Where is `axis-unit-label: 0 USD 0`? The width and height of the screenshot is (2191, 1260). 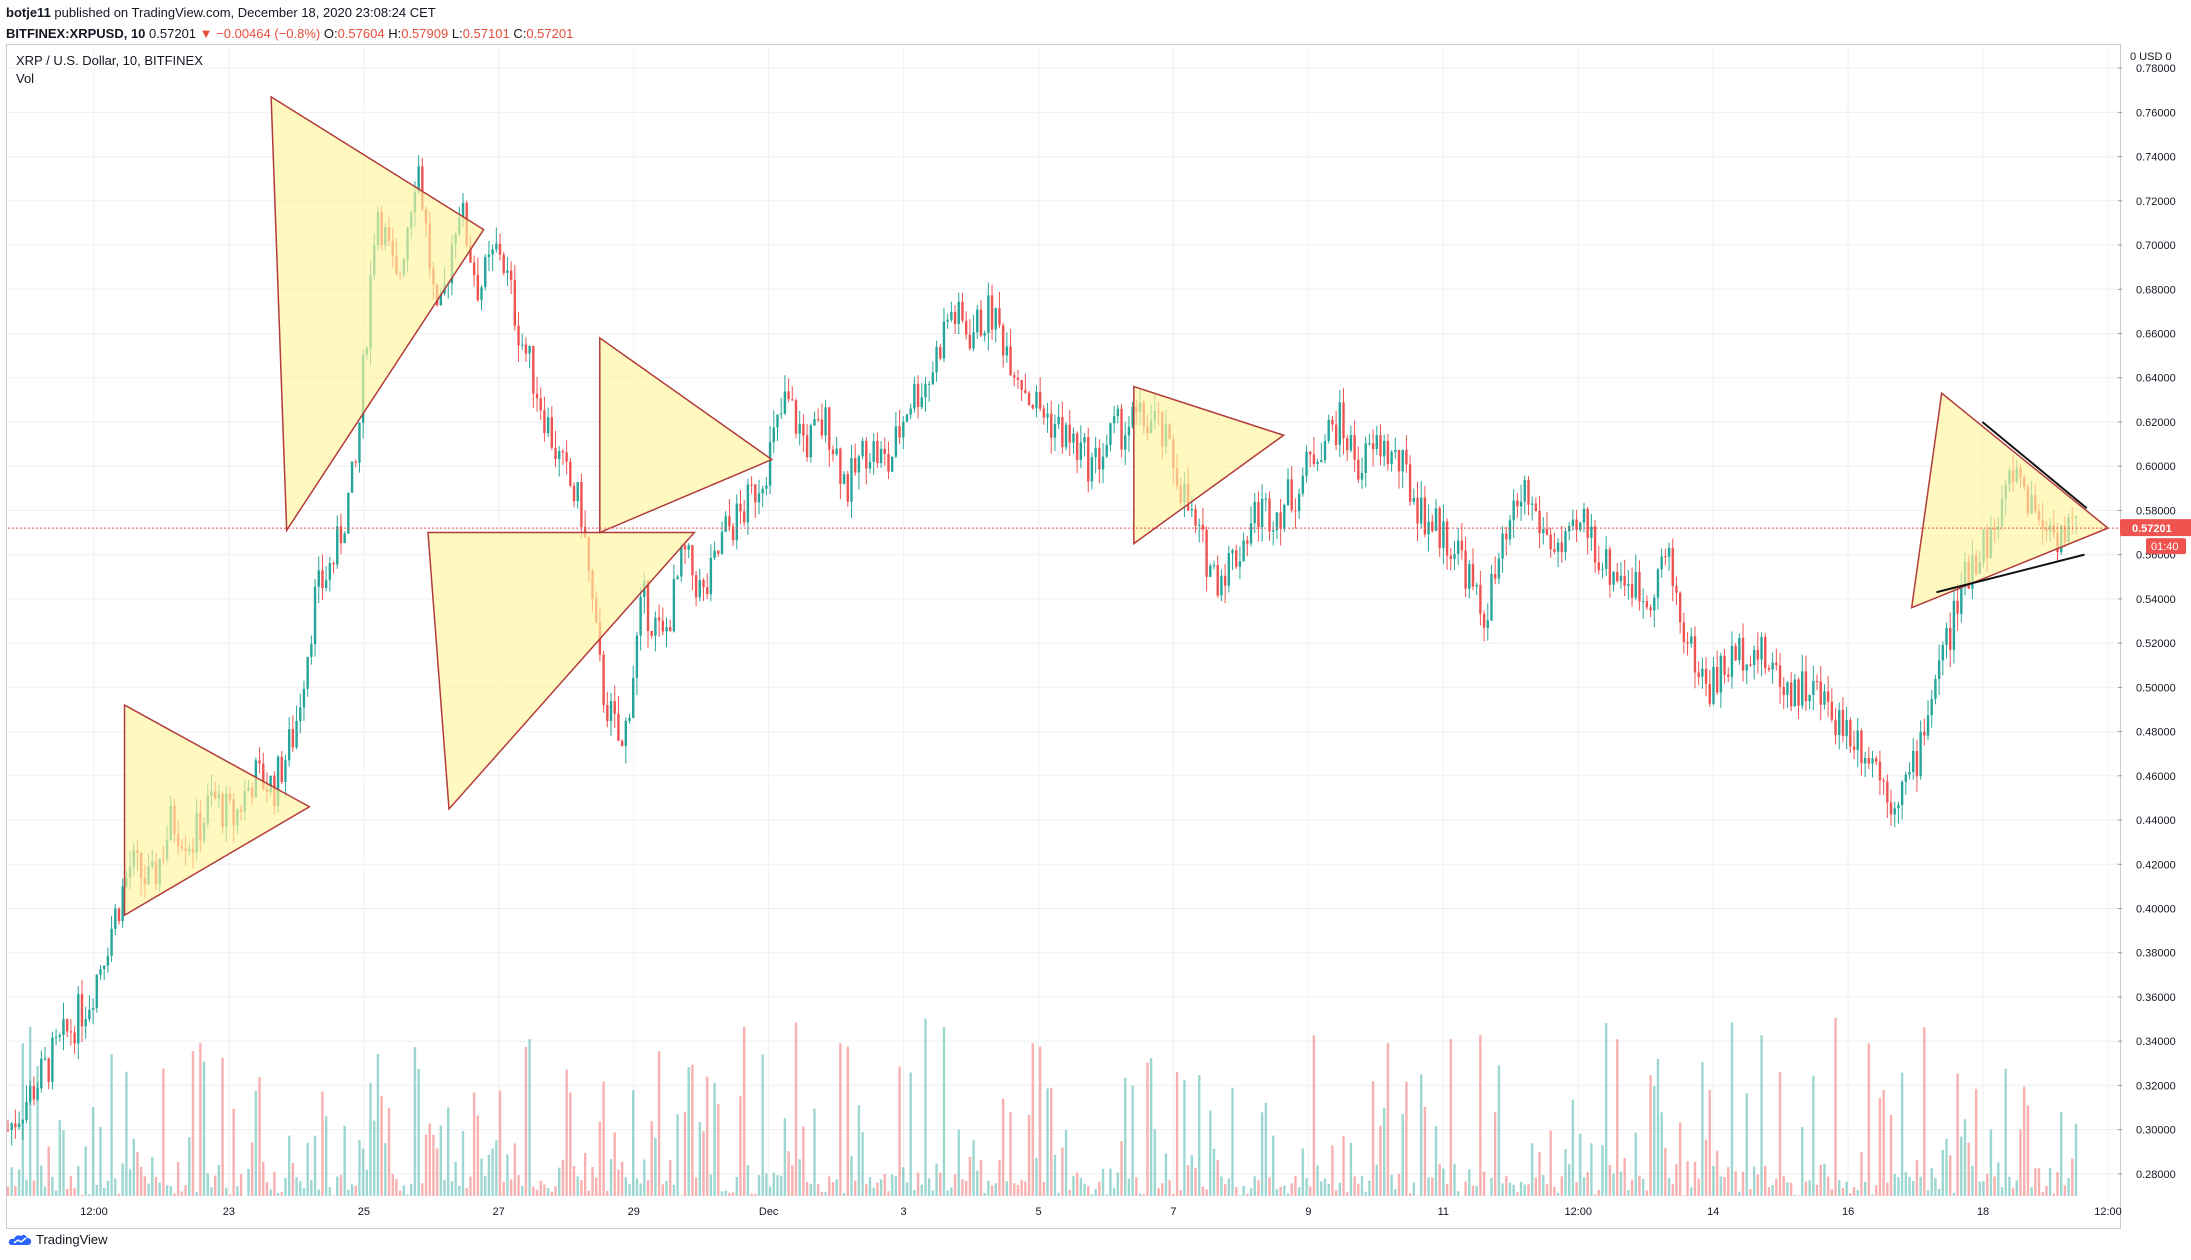
axis-unit-label: 0 USD 0 is located at coordinates (2151, 57).